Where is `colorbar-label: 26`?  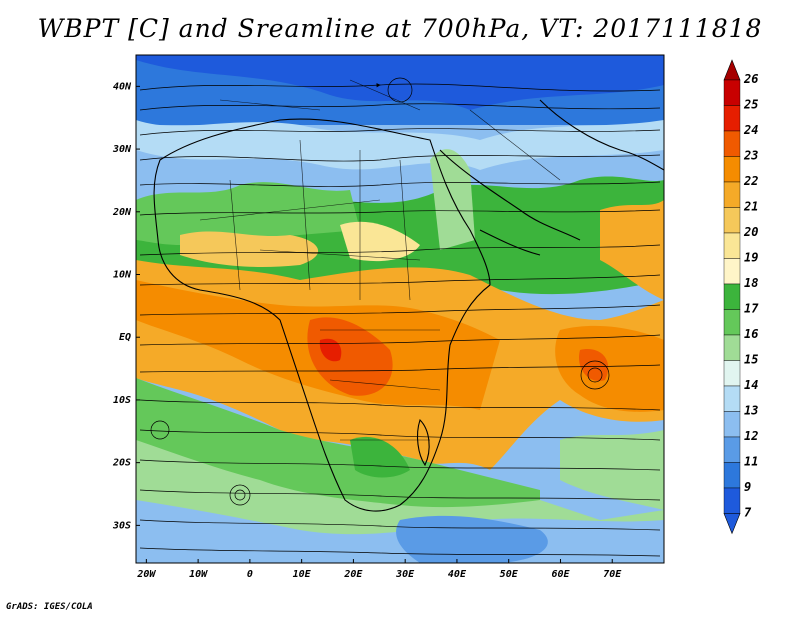 colorbar-label: 26 is located at coordinates (750, 79).